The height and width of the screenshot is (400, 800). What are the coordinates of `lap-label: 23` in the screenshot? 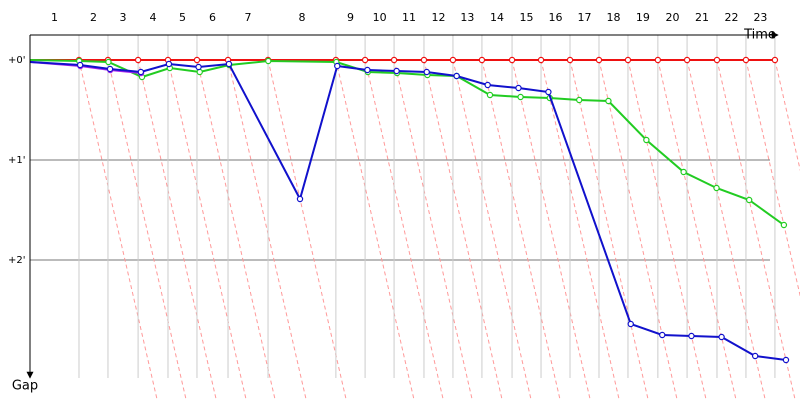 It's located at (760, 17).